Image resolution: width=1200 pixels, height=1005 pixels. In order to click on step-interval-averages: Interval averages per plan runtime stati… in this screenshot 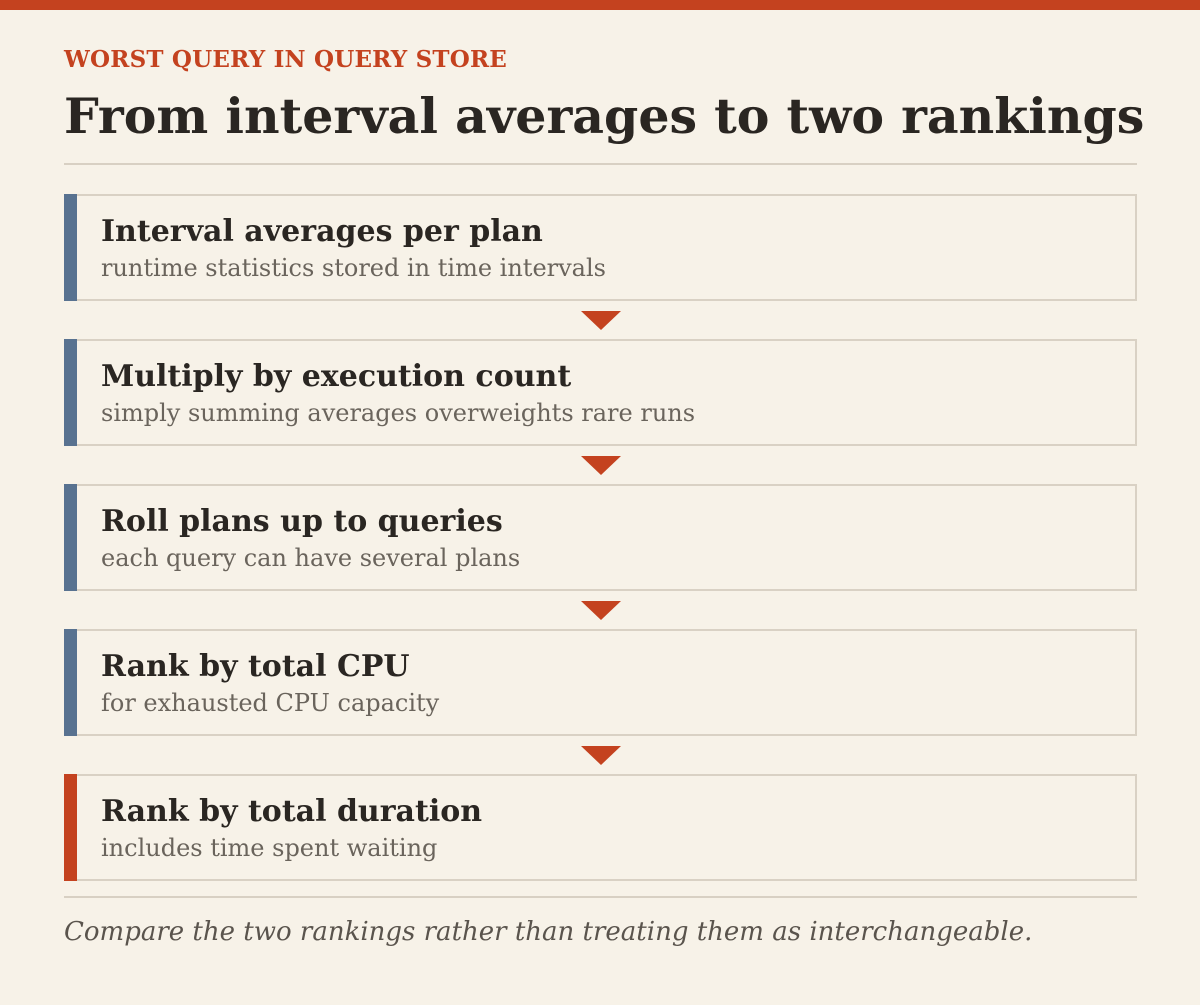, I will do `click(600, 247)`.